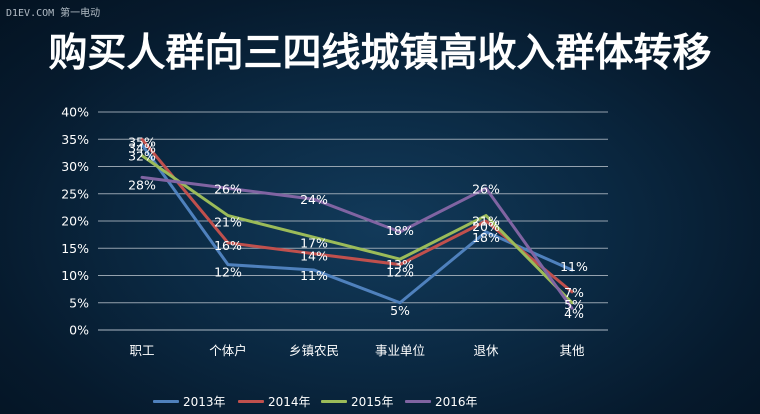 The width and height of the screenshot is (760, 414). What do you see at coordinates (357, 350) in the screenshot?
I see `x-axis-ticks: 职工 个体户 乡镇农民 事业单位 退休 其他` at bounding box center [357, 350].